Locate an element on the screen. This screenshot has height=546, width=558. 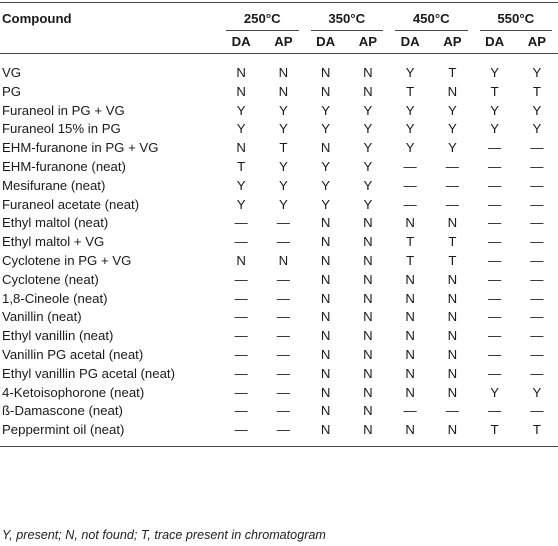
table-row: Vanillin (neat) — — N N N N — — is located at coordinates (279, 317).